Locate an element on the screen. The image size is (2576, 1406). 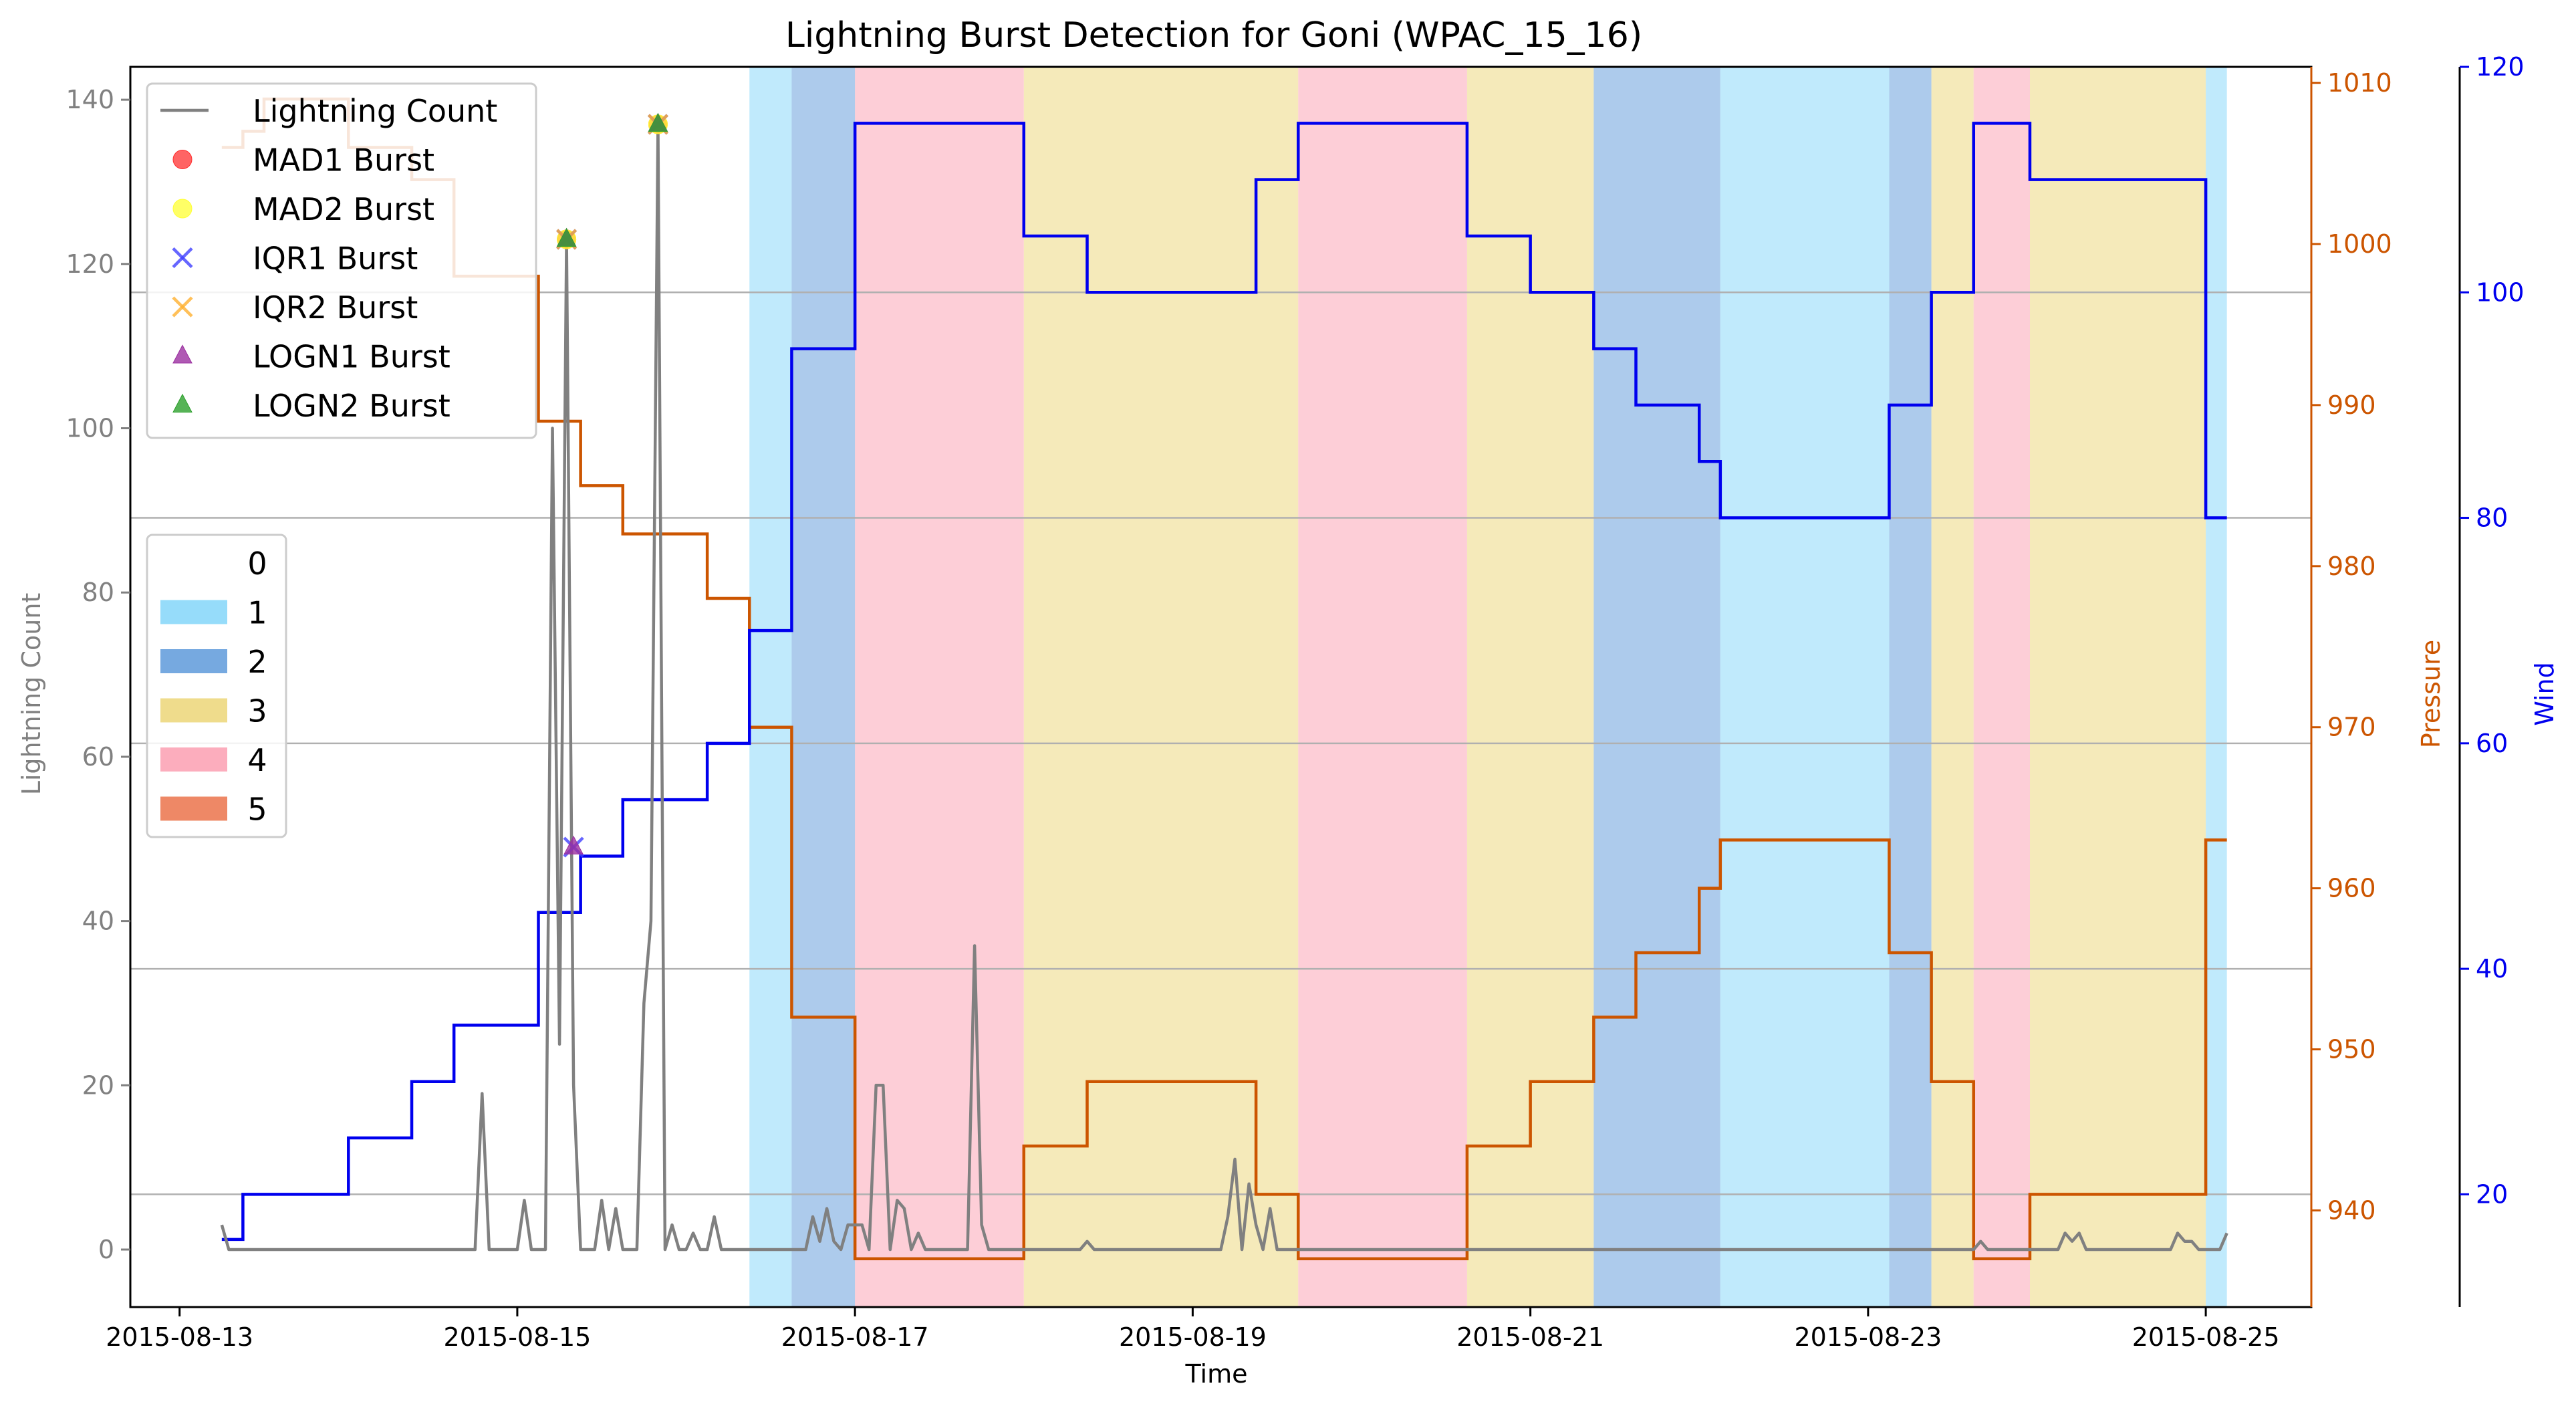
legend-swatch-iqr1 is located at coordinates (182, 258).